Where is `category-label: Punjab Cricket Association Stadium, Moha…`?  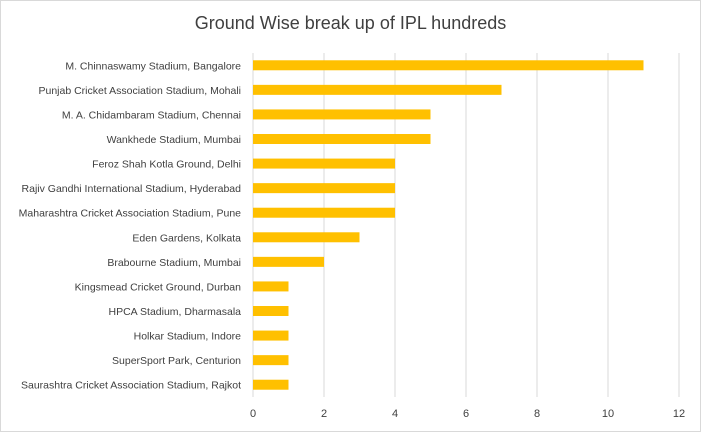
category-label: Punjab Cricket Association Stadium, Moha… is located at coordinates (139, 91).